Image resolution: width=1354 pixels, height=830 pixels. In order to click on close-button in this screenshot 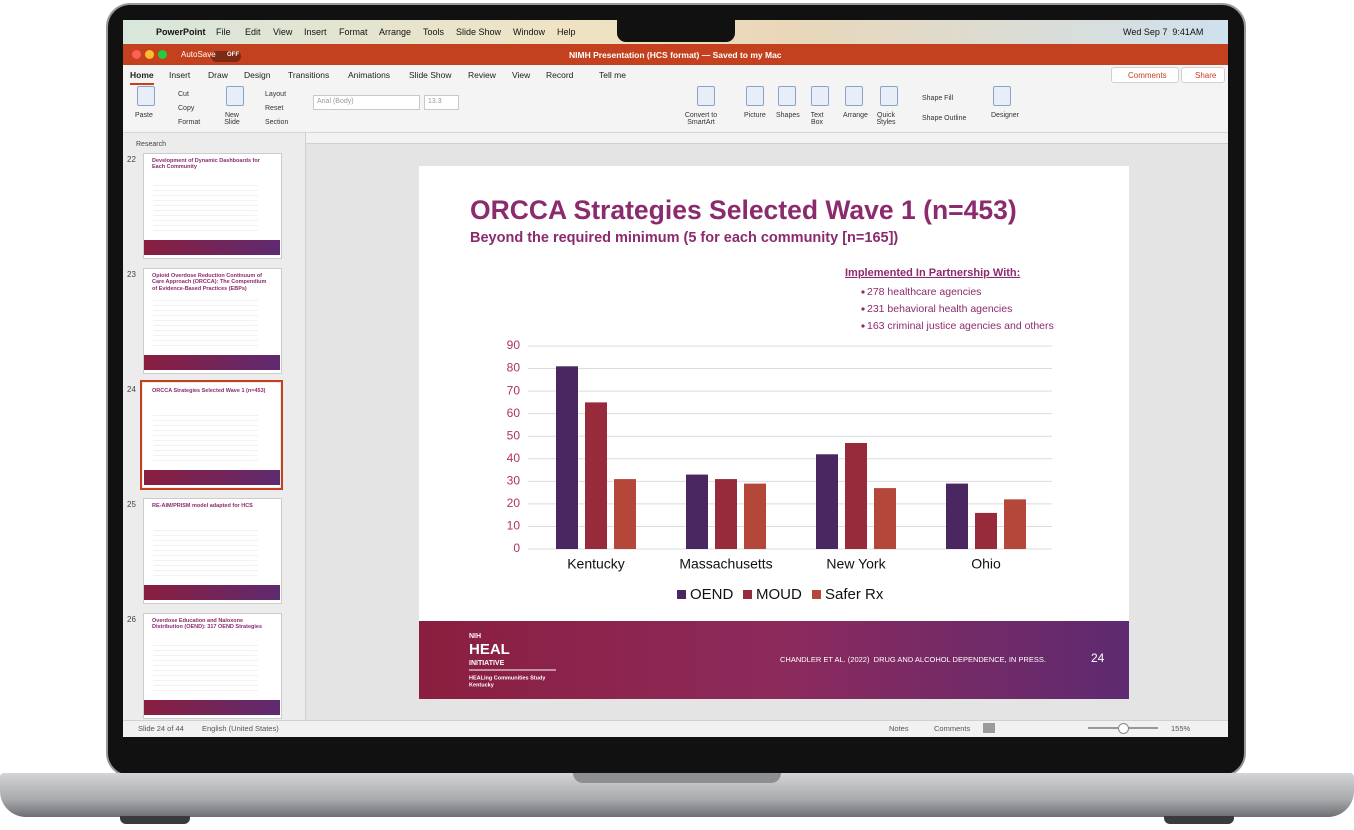, I will do `click(136, 54)`.